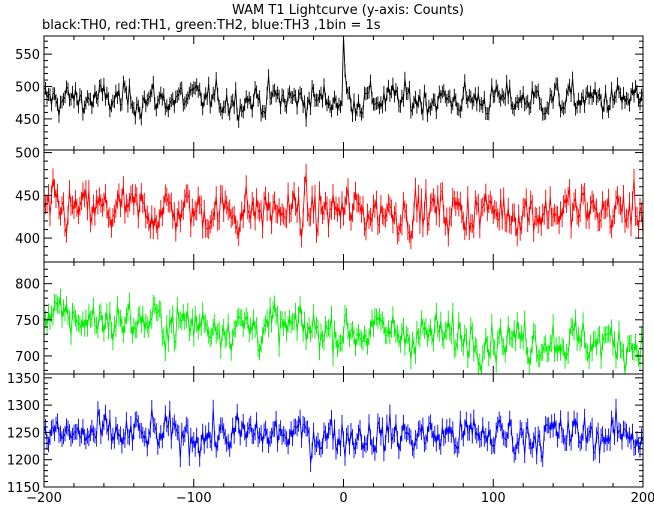 The width and height of the screenshot is (654, 505). Describe the element at coordinates (27, 321) in the screenshot. I see `y-tick-label: 750` at that location.